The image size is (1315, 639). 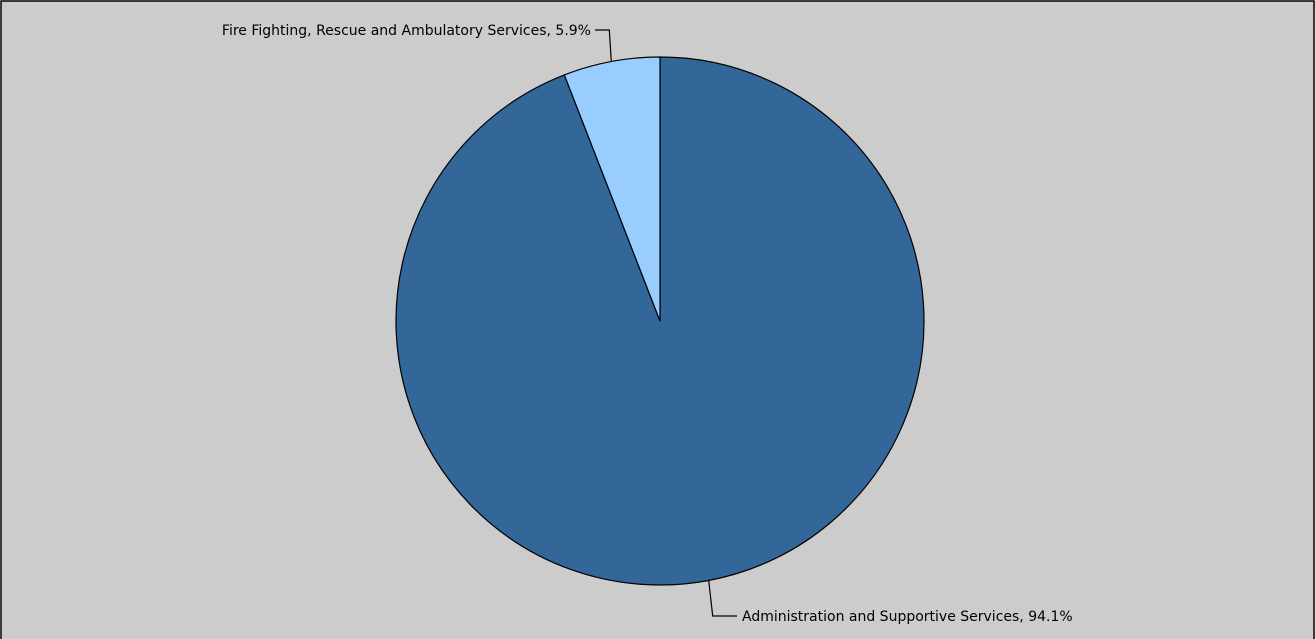 I want to click on leader-line-administration, so click(x=722, y=598).